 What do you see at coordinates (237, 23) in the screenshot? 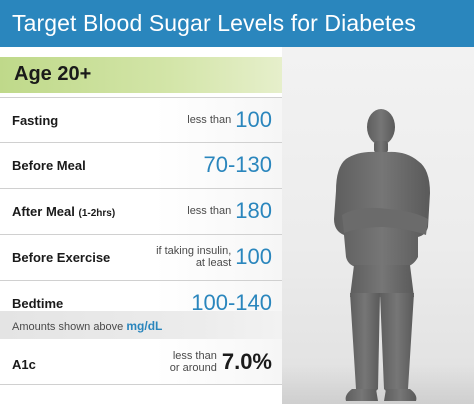
I see `page-title: Target Blood Sugar Levels for Diabetes` at bounding box center [237, 23].